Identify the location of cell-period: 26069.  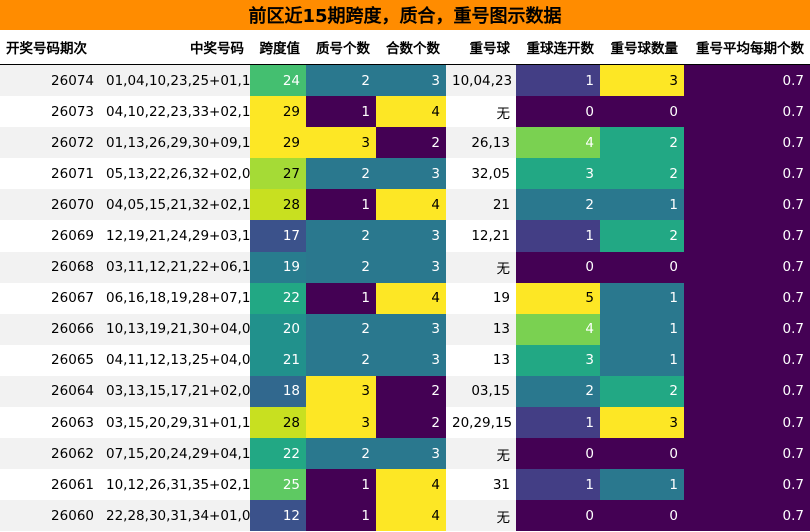
(50, 236).